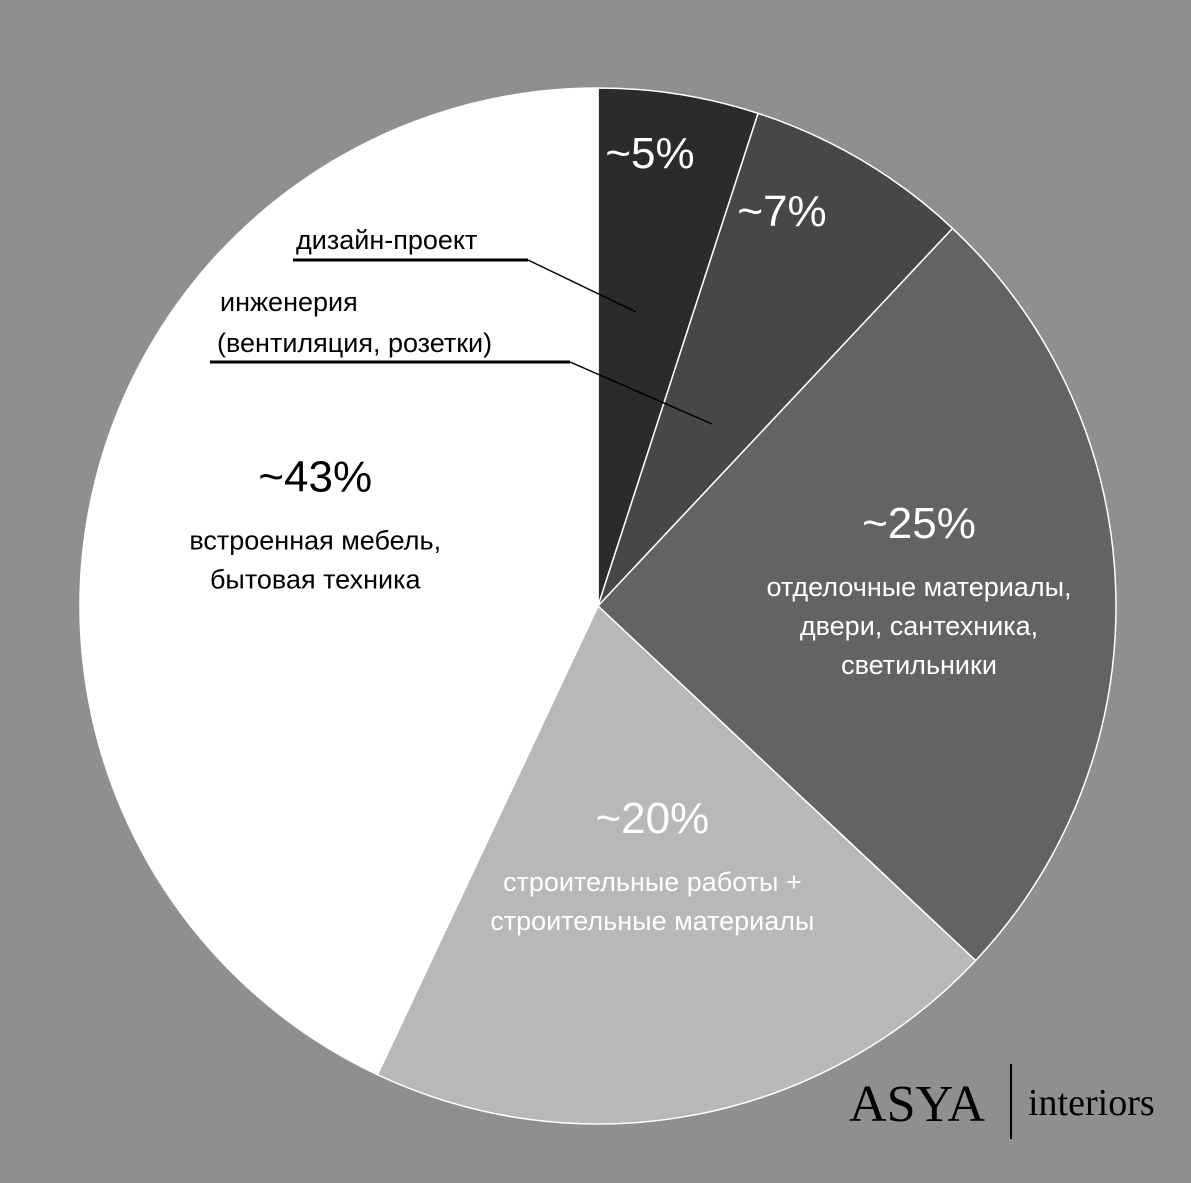 Image resolution: width=1191 pixels, height=1183 pixels. I want to click on slice-description-2-1: двери, сантехника,, so click(919, 626).